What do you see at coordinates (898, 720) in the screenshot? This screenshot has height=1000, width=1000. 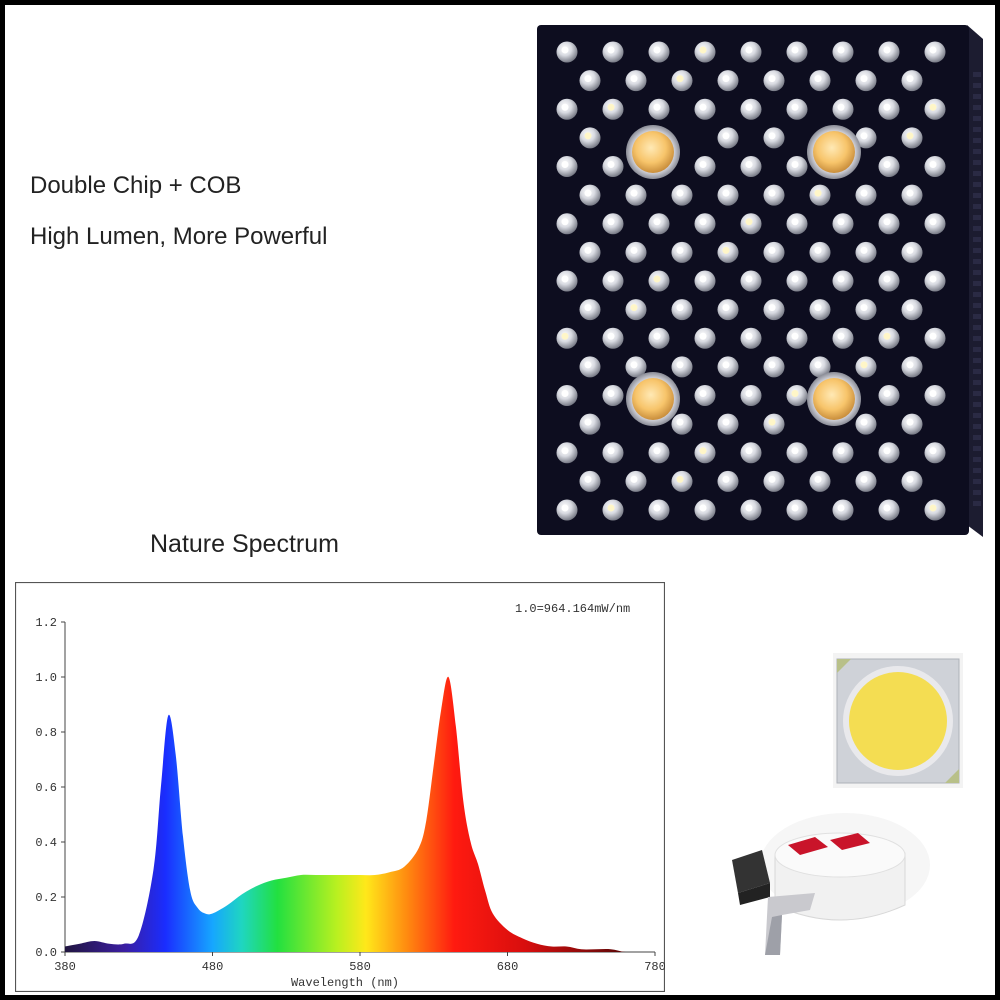 I see `cob-chip-icon` at bounding box center [898, 720].